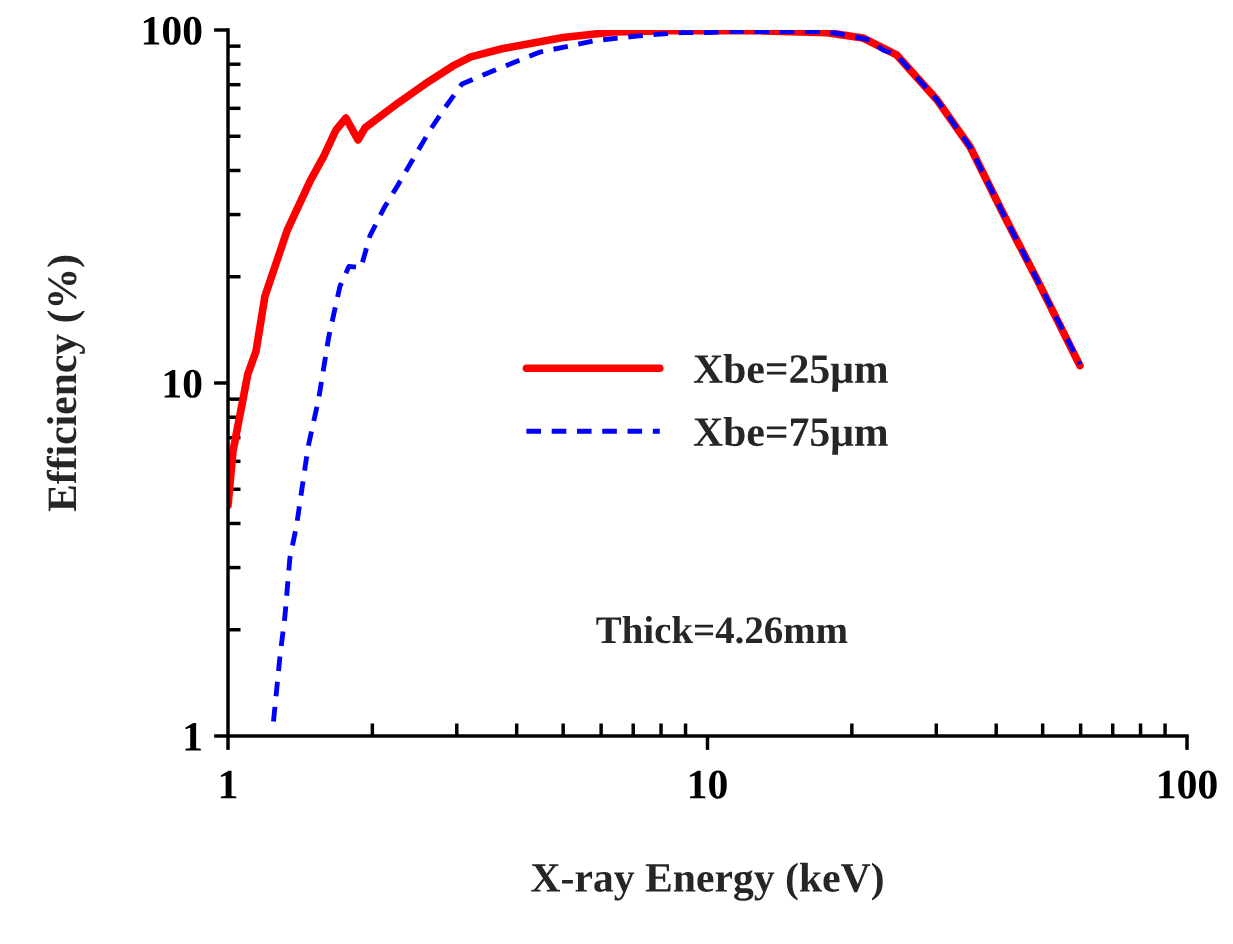 The width and height of the screenshot is (1233, 944). I want to click on y-tick-label: 1, so click(193, 736).